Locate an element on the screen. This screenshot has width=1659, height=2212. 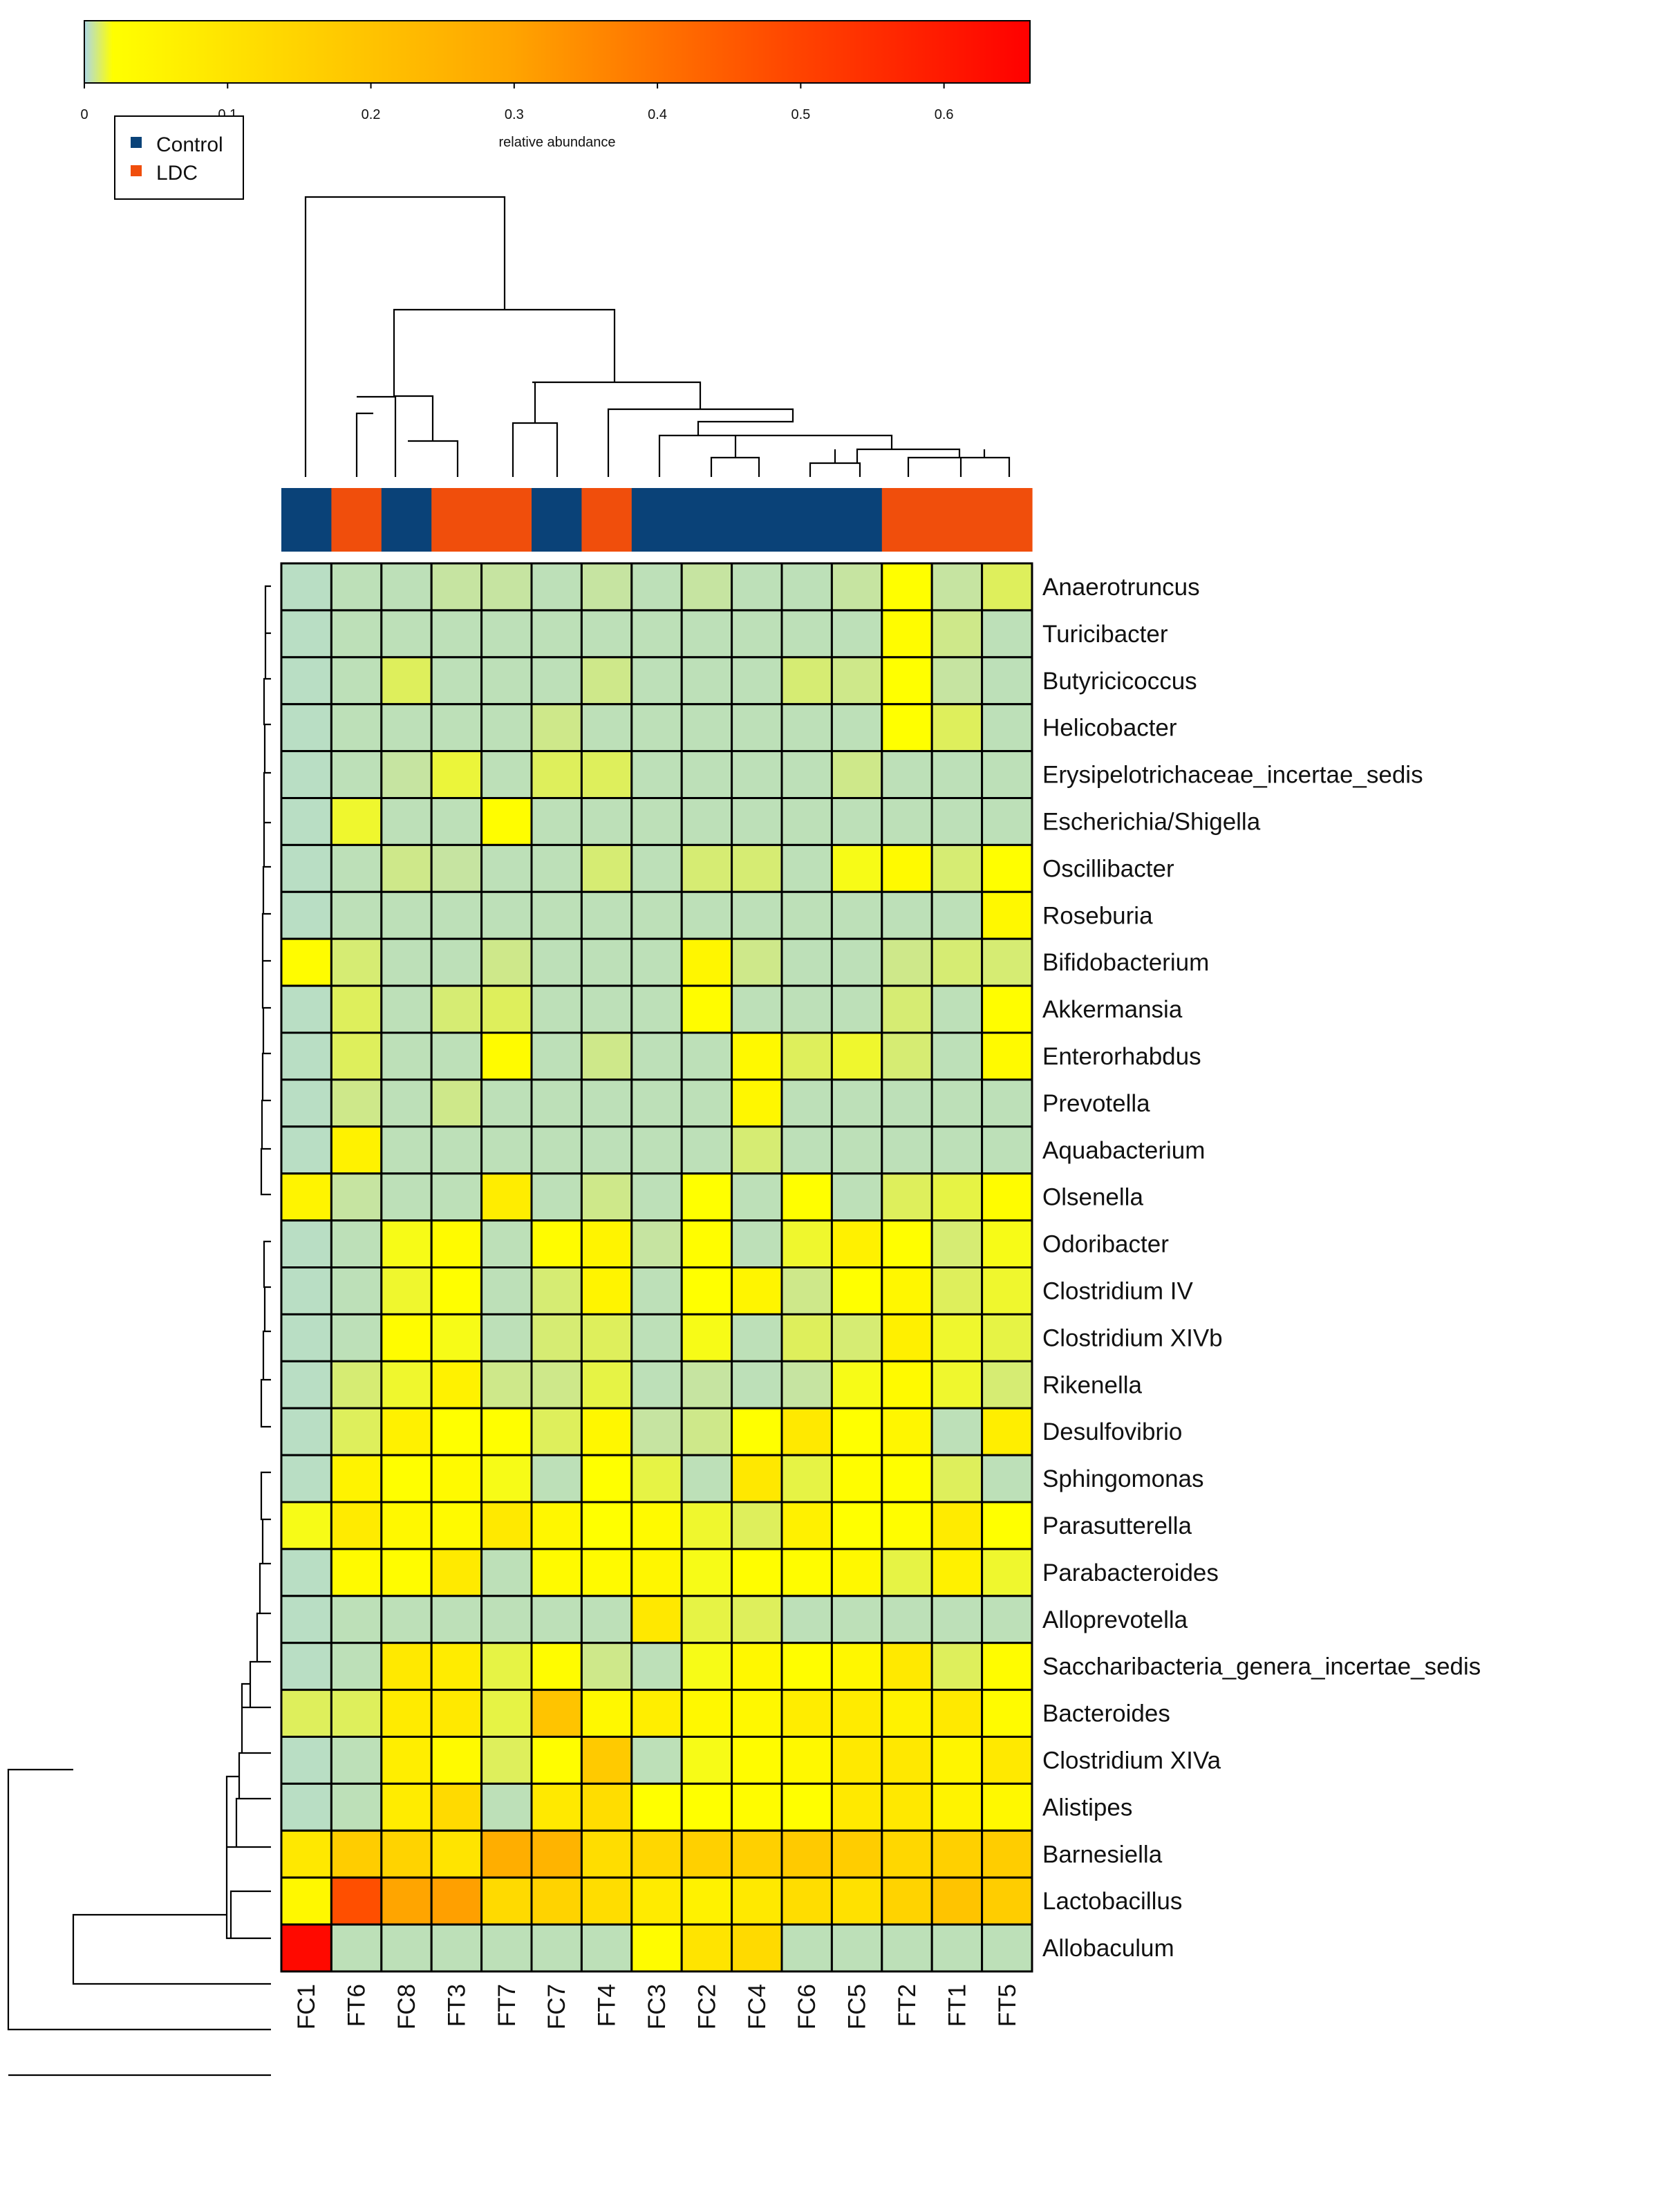
legend: Control LDC is located at coordinates (179, 157).